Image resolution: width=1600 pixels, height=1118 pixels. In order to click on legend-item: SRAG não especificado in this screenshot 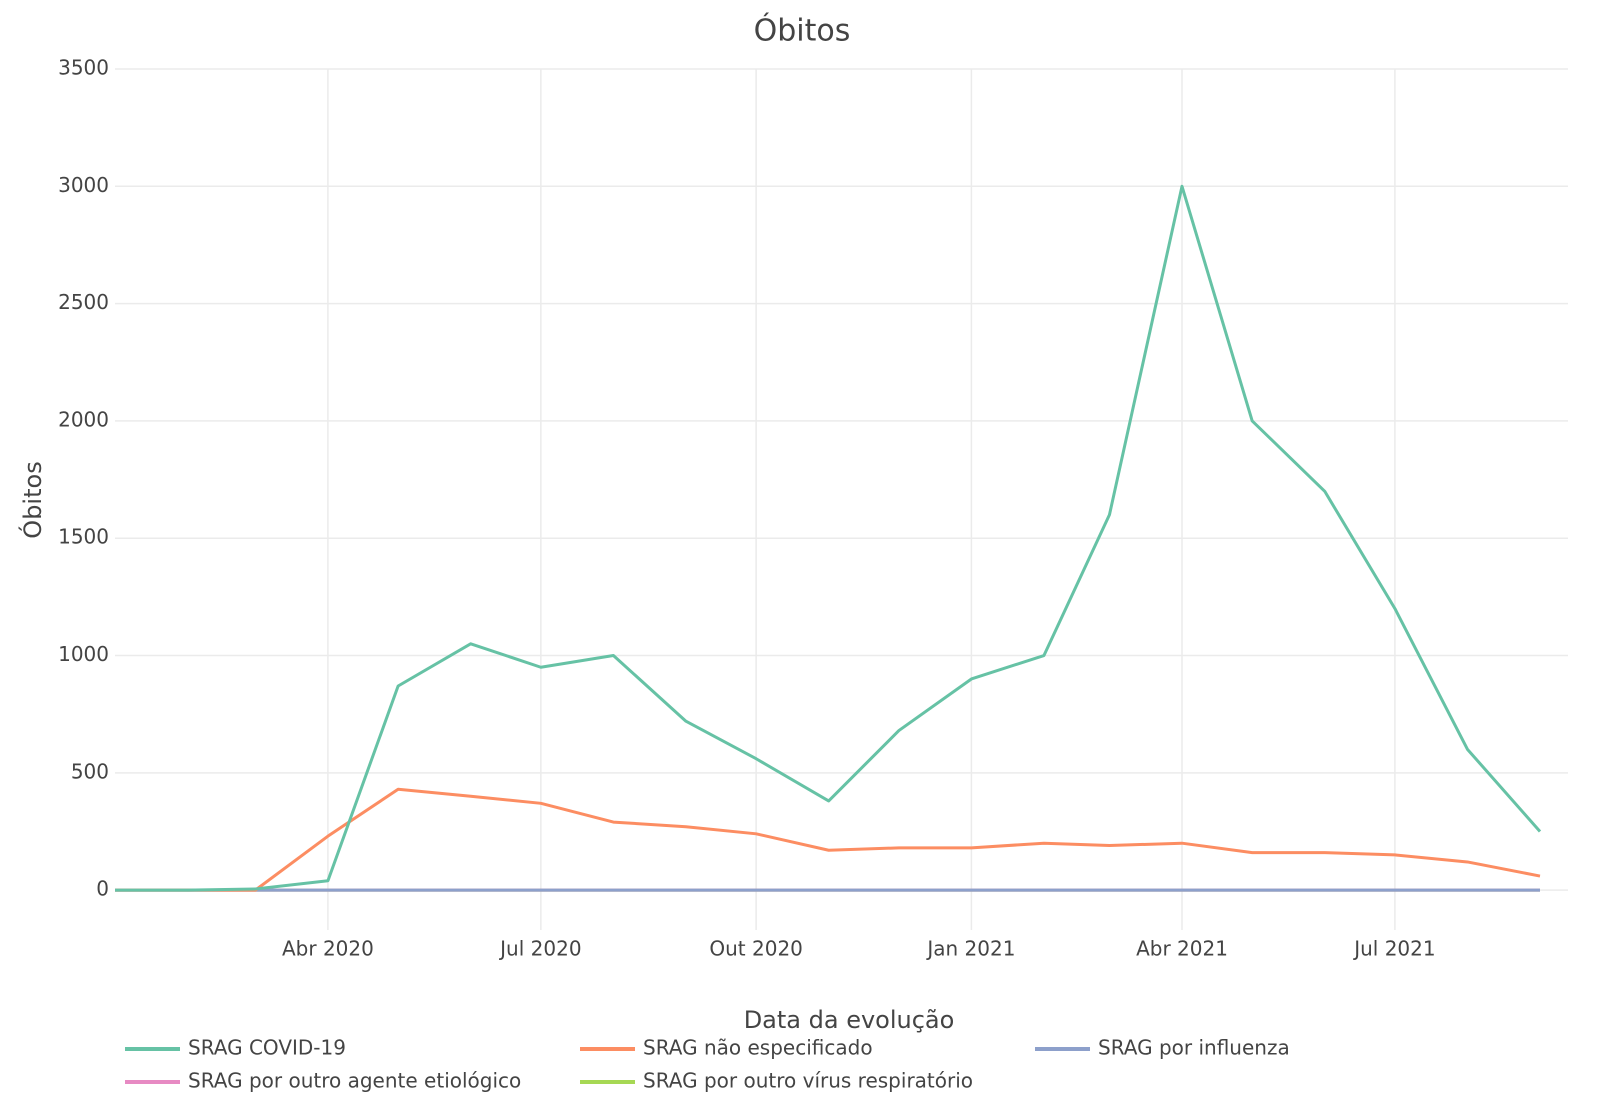, I will do `click(726, 1048)`.